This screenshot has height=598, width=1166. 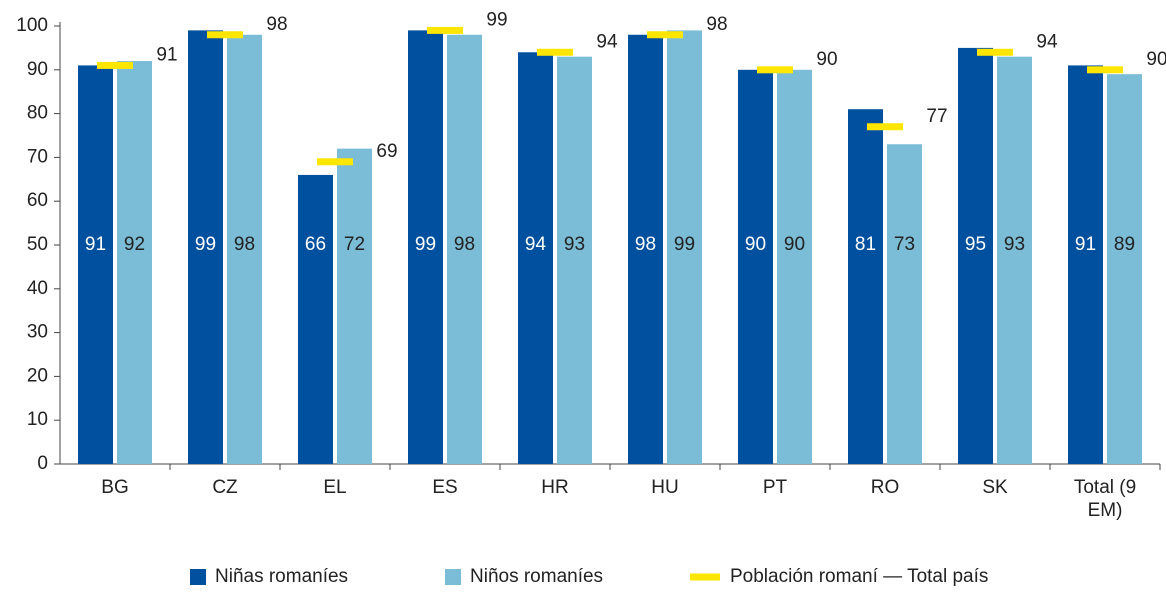 What do you see at coordinates (1105, 499) in the screenshot?
I see `x-tick-label: Total (9 EM)` at bounding box center [1105, 499].